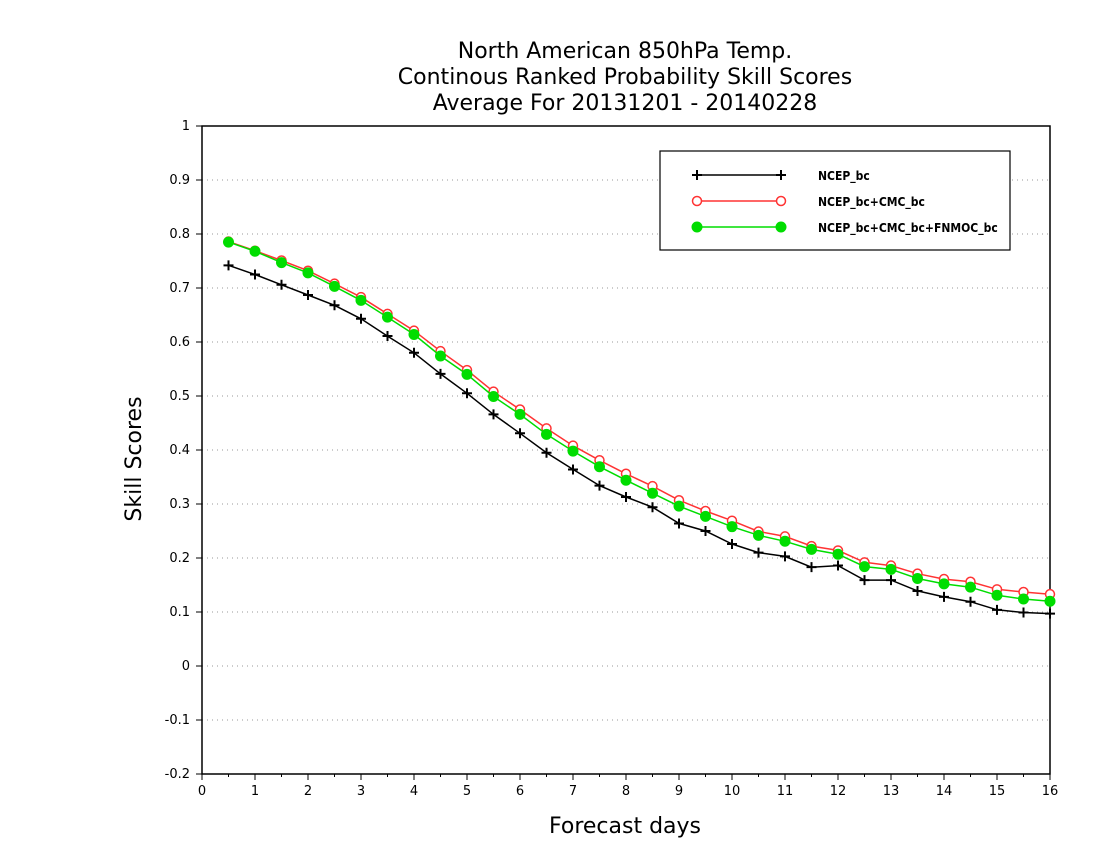 This screenshot has width=1100, height=854. What do you see at coordinates (134, 458) in the screenshot?
I see `y-axis-title: Skill Scores` at bounding box center [134, 458].